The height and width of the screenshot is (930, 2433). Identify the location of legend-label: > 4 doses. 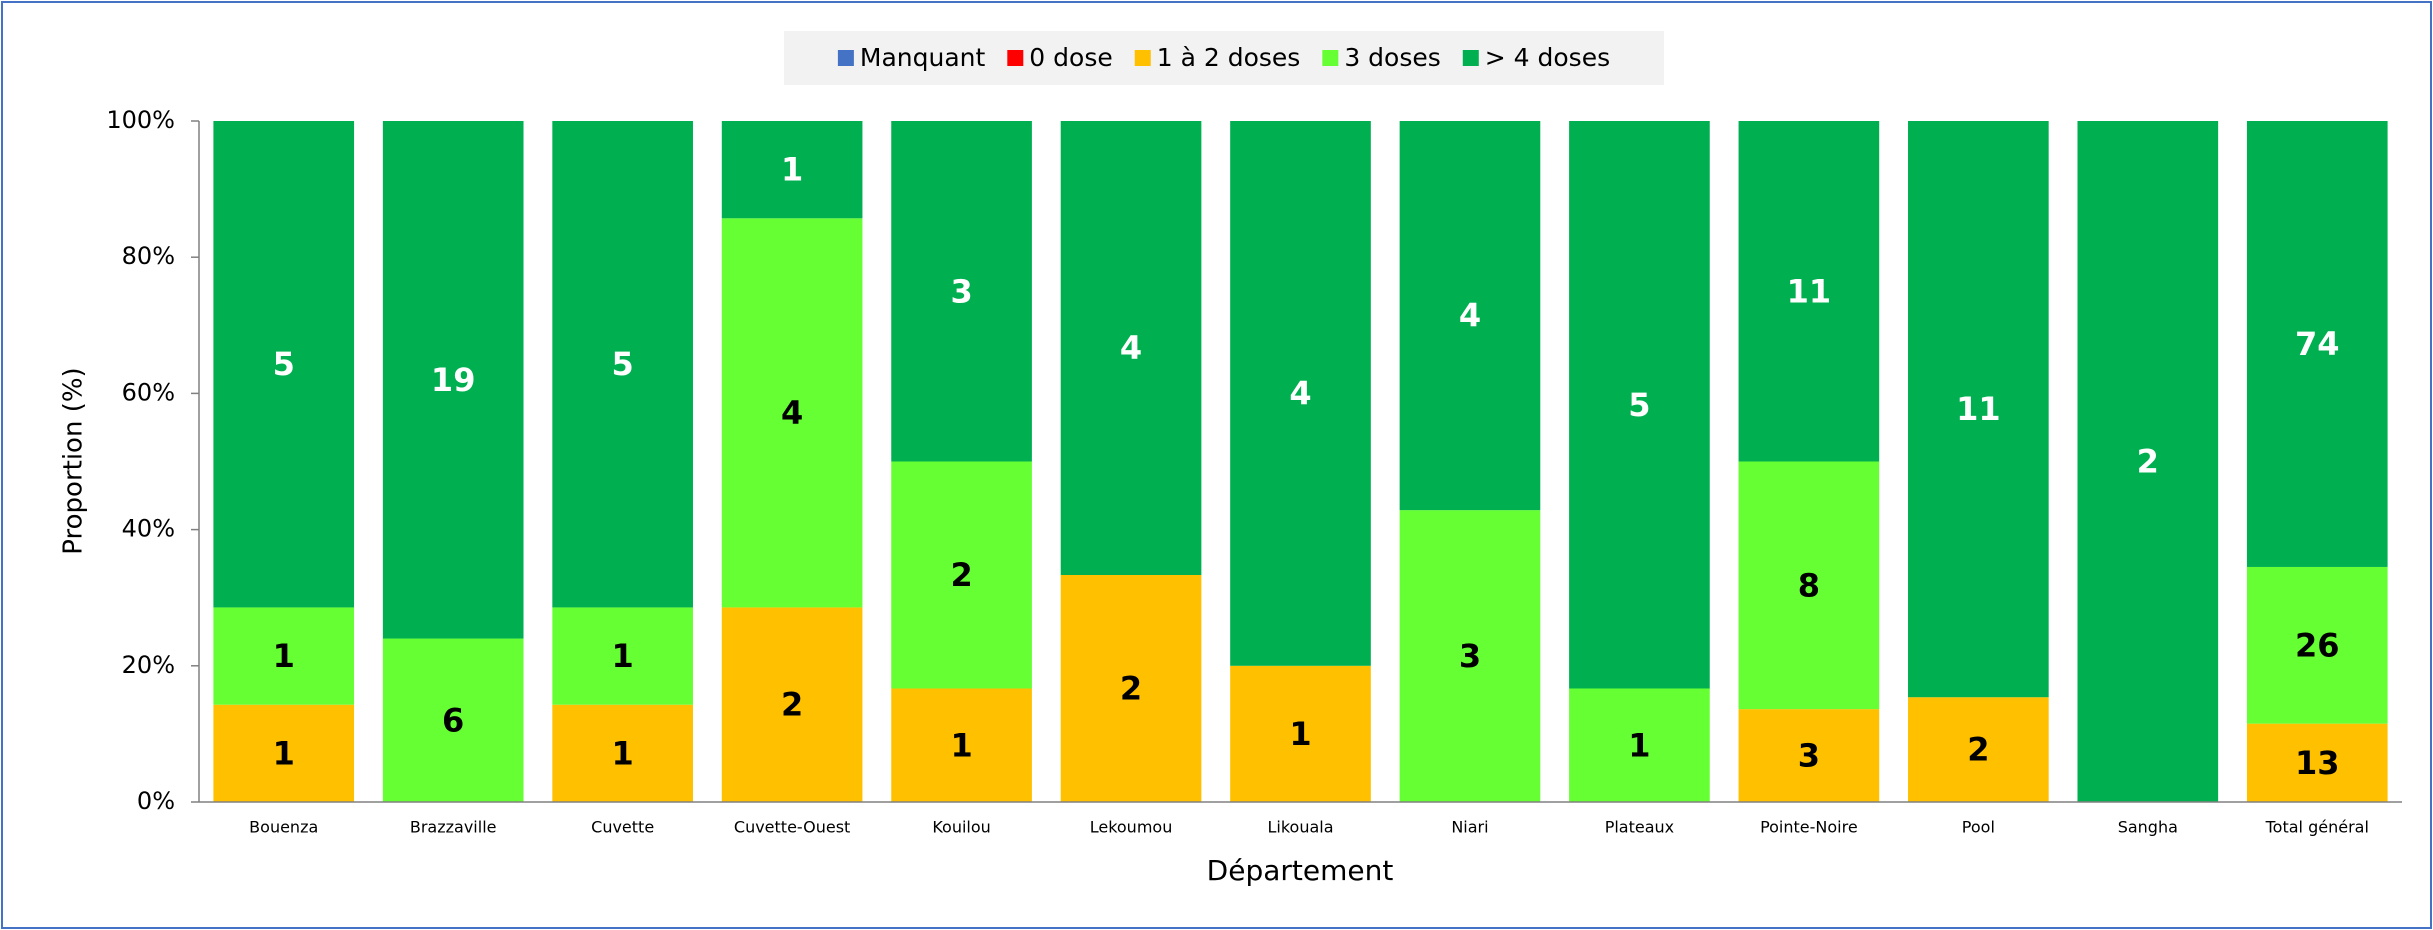
(1547, 57).